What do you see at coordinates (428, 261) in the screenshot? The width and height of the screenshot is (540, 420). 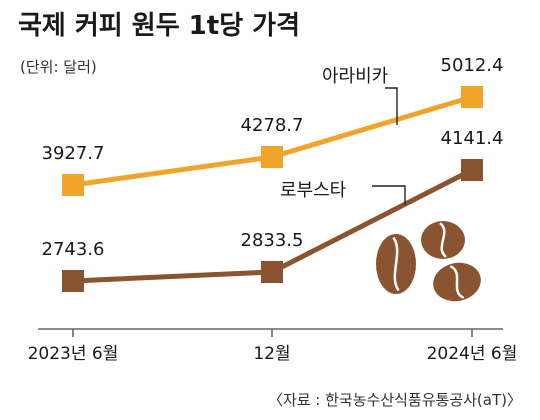 I see `coffee-beans-icon` at bounding box center [428, 261].